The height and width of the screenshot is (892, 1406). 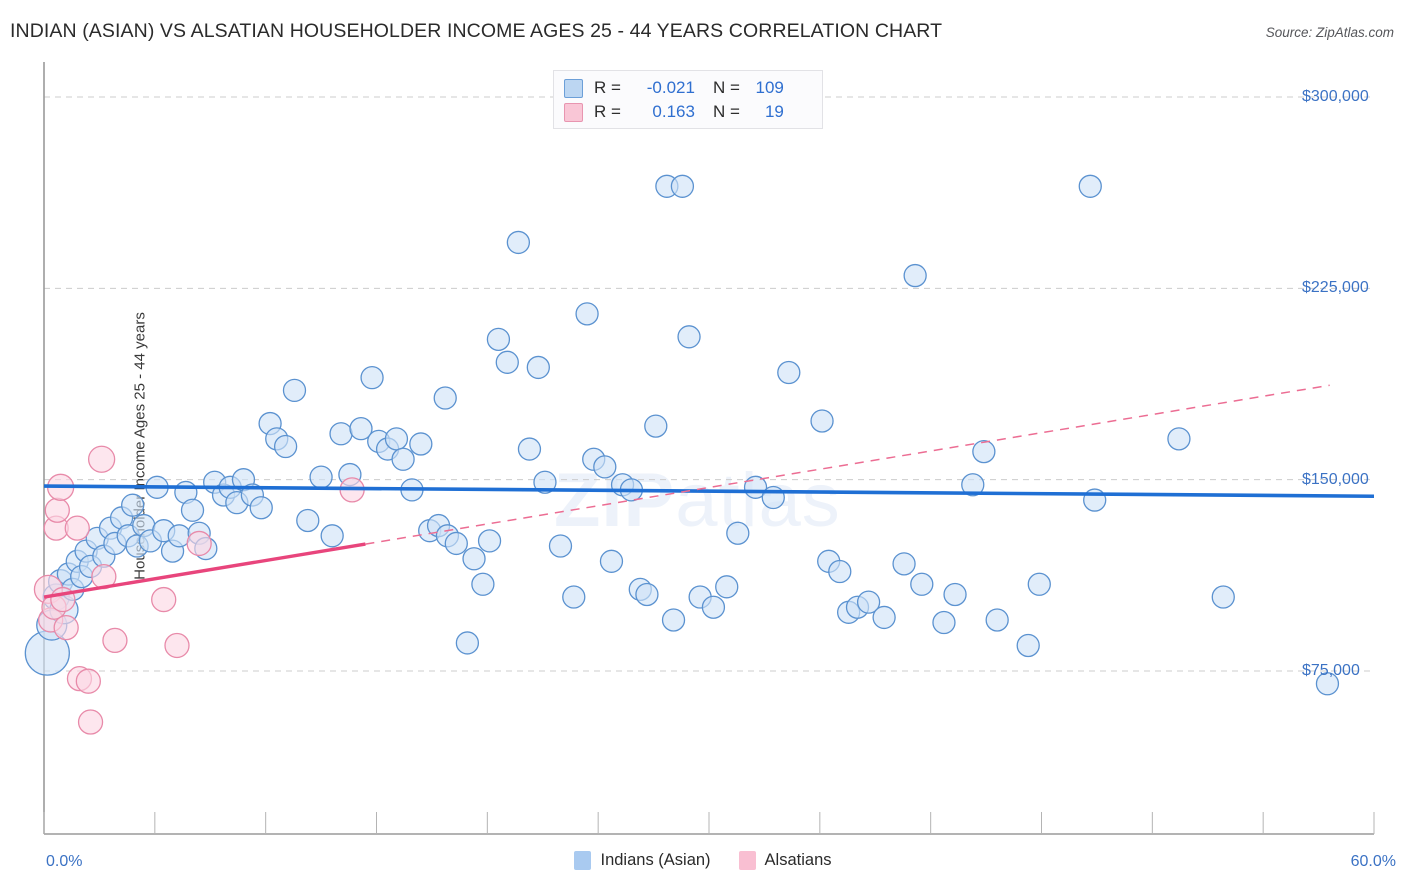 I want to click on stat-row-alsatians: R = 0.163 N = 19, so click(x=688, y=112).